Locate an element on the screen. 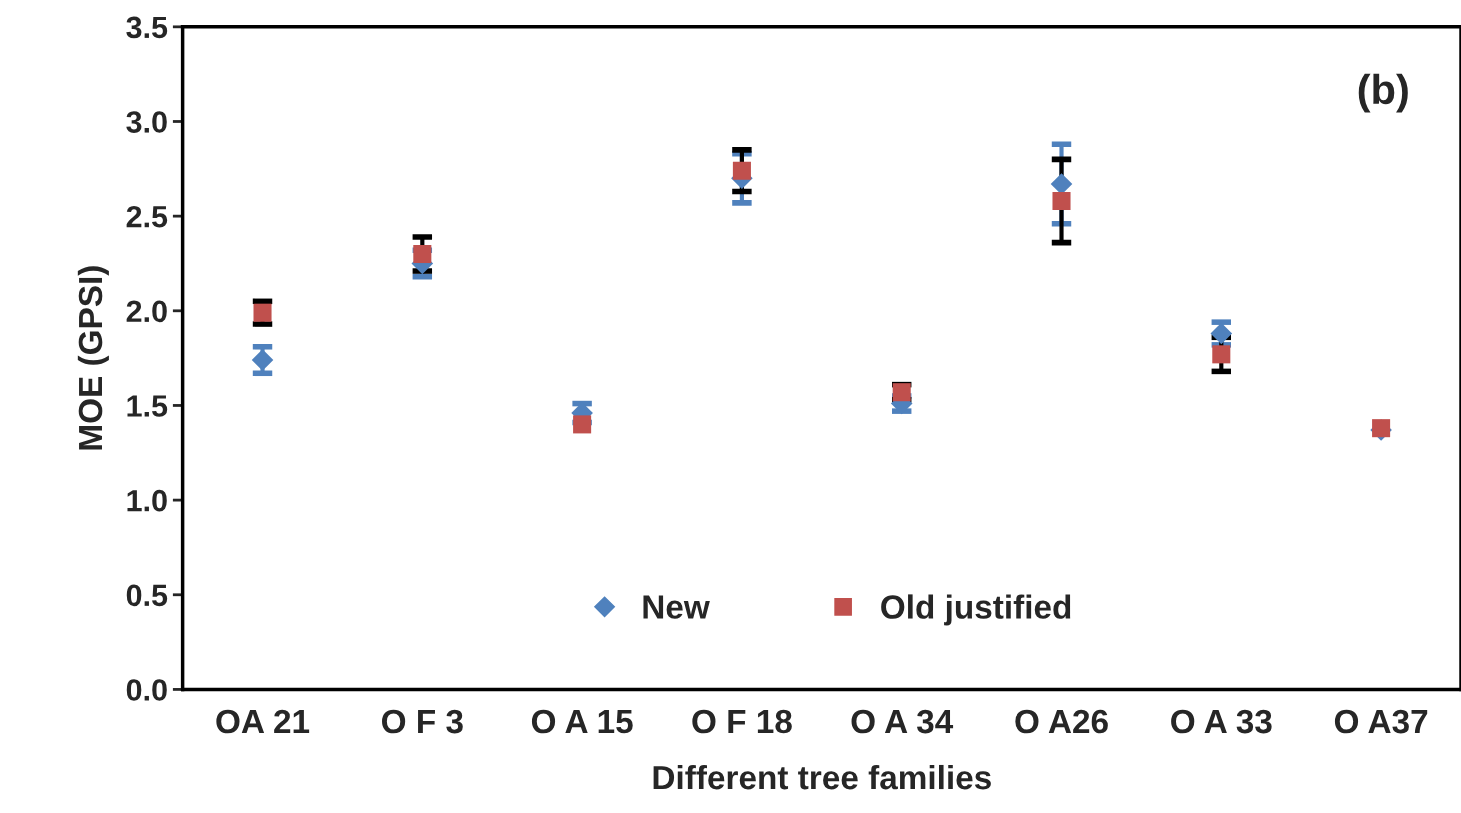  y-tick-label: 2.5 is located at coordinates (147, 216).